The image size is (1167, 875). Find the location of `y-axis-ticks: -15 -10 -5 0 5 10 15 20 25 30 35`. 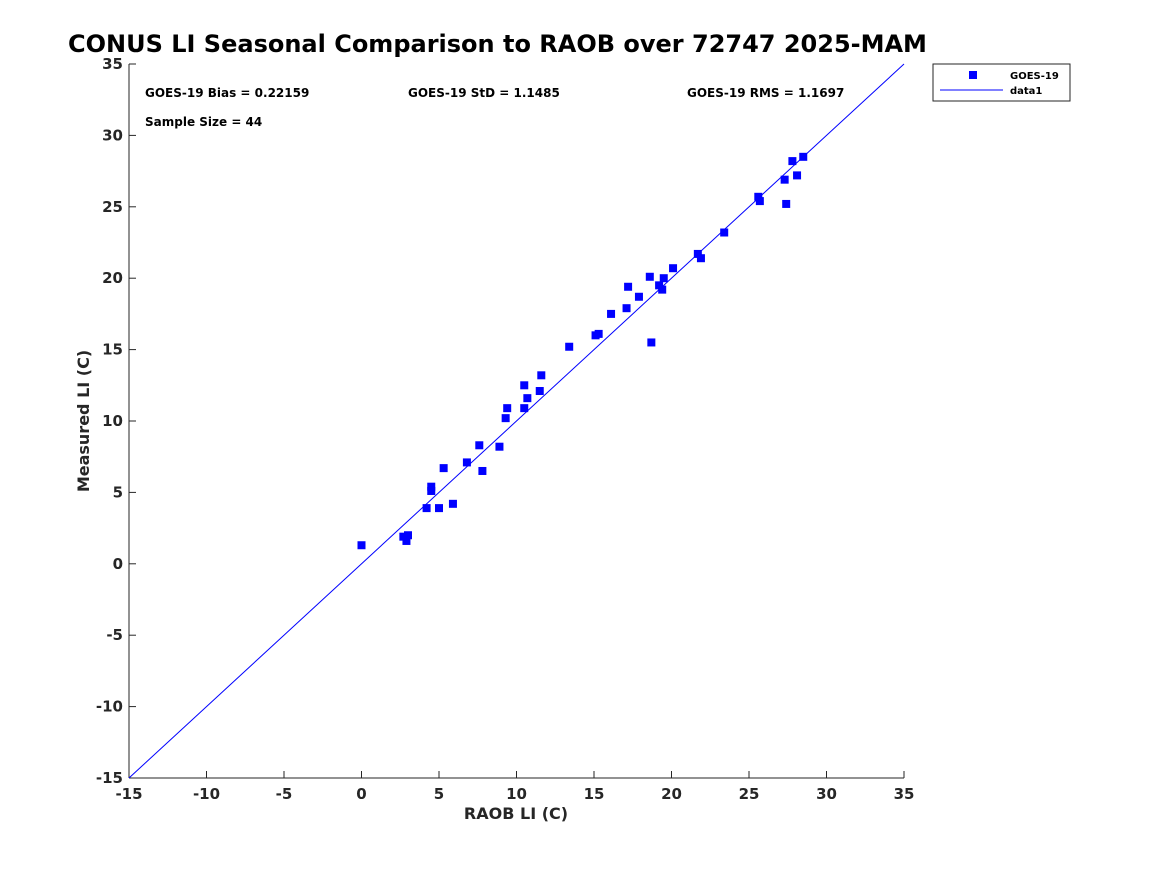

y-axis-ticks: -15 -10 -5 0 5 10 15 20 25 30 35 is located at coordinates (116, 421).